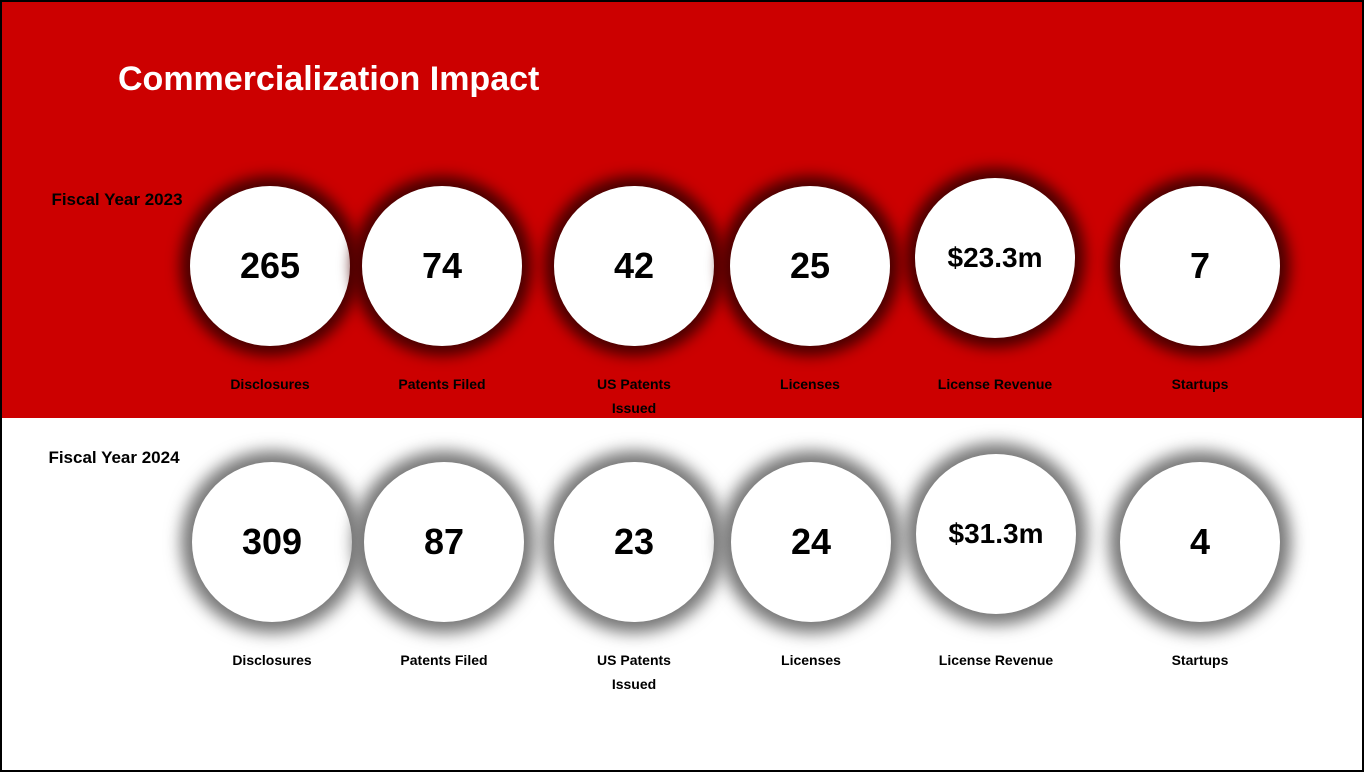 Image resolution: width=1364 pixels, height=772 pixels. What do you see at coordinates (444, 542) in the screenshot?
I see `metric-value: 87` at bounding box center [444, 542].